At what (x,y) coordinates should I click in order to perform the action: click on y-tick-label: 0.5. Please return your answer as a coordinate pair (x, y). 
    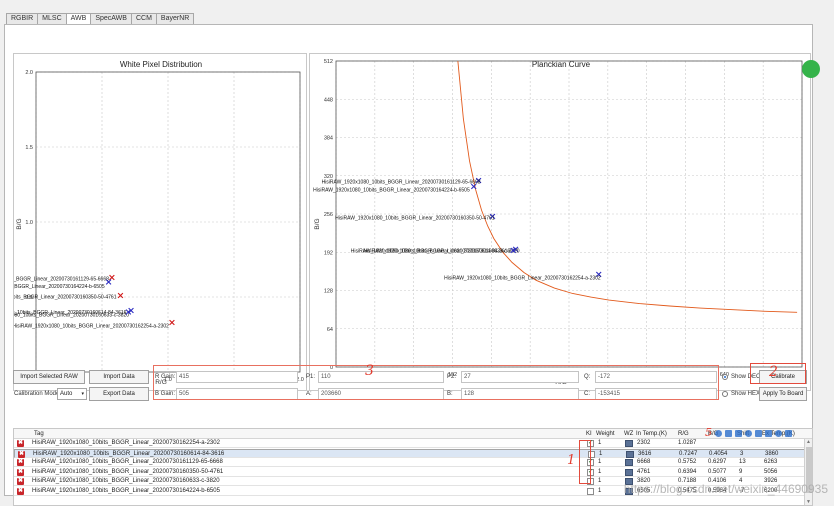
    Looking at the image, I should click on (29, 298).